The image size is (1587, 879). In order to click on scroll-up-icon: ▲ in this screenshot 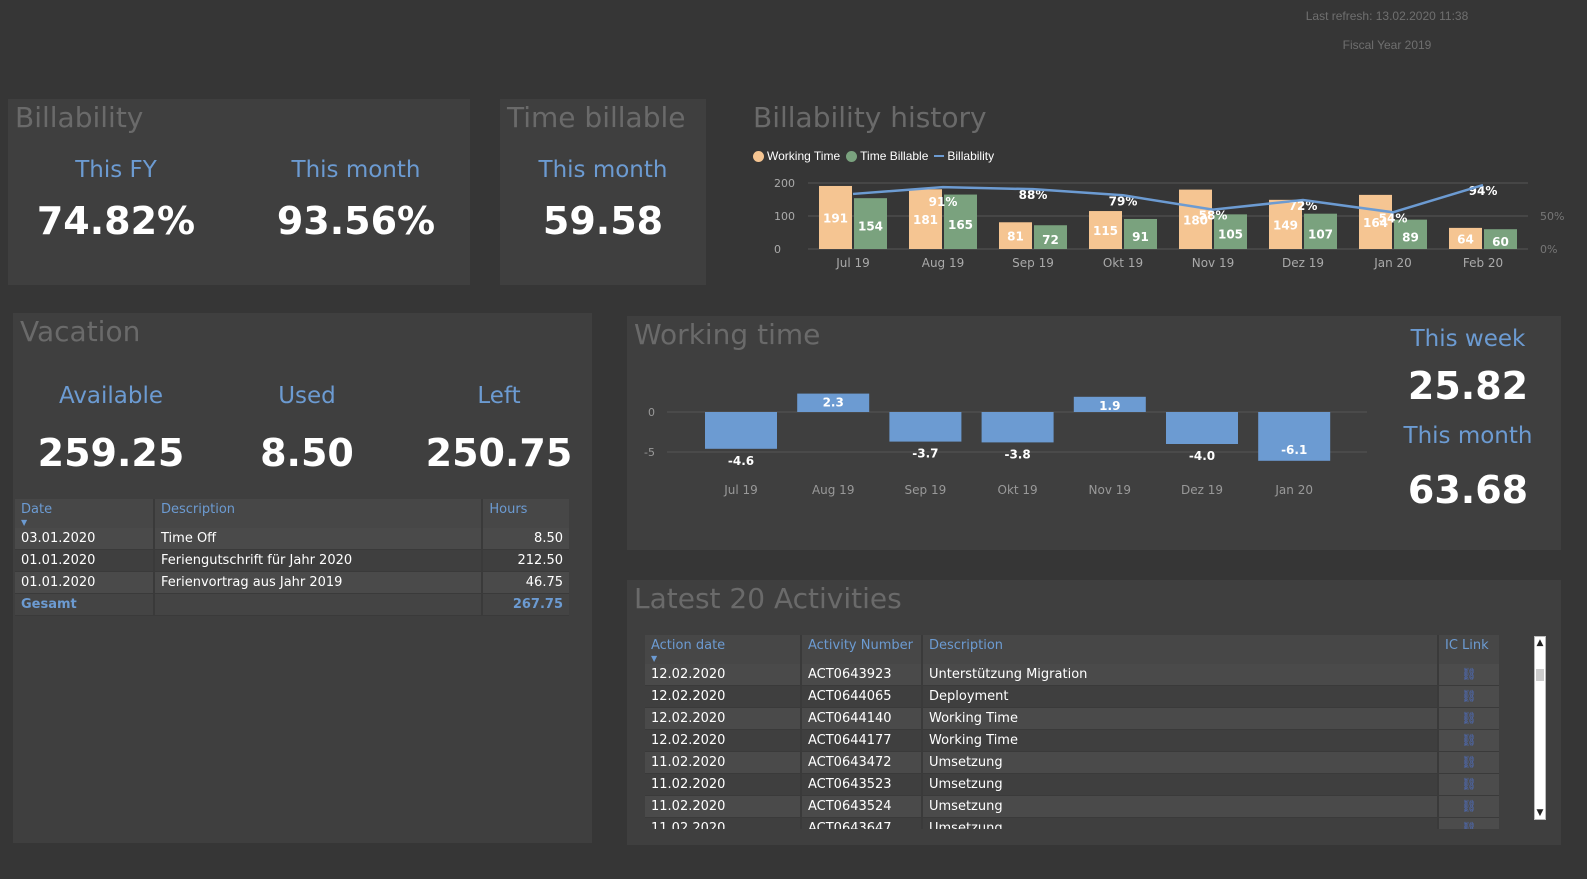, I will do `click(1540, 643)`.